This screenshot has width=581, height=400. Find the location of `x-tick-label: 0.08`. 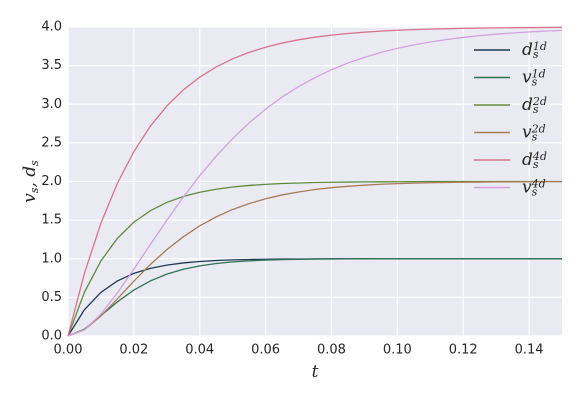

x-tick-label: 0.08 is located at coordinates (331, 350).